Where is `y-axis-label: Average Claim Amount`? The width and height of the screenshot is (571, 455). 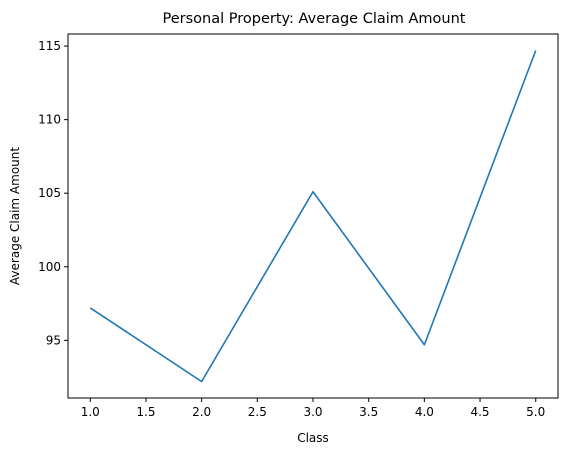 y-axis-label: Average Claim Amount is located at coordinates (15, 216).